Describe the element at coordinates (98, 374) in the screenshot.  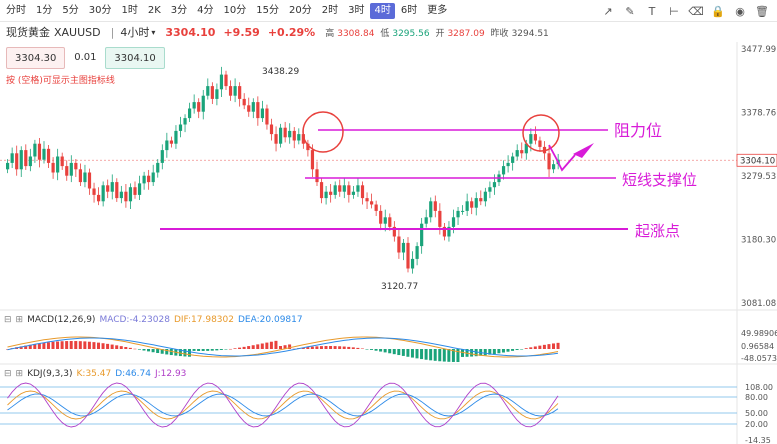
I see `k-value: 35.47` at that location.